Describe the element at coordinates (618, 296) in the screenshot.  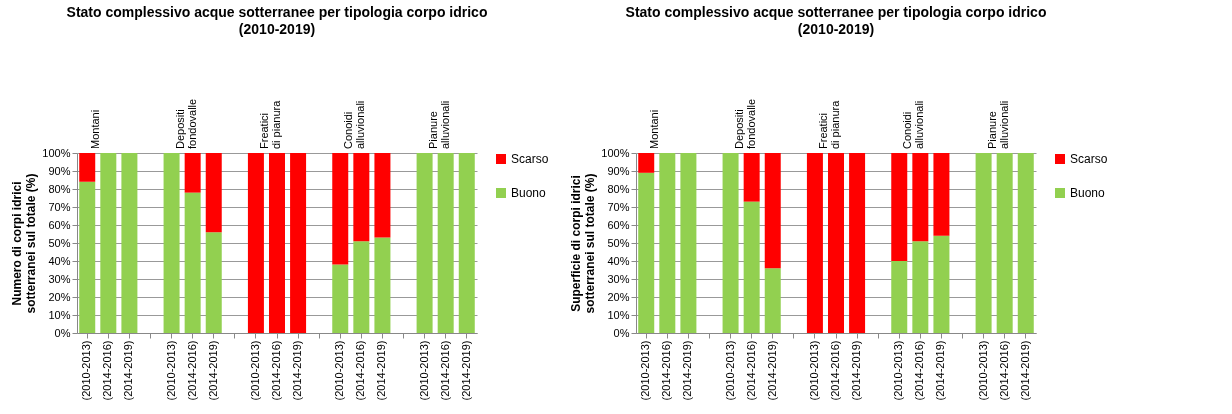
I see `y-tick-label: 20%` at that location.